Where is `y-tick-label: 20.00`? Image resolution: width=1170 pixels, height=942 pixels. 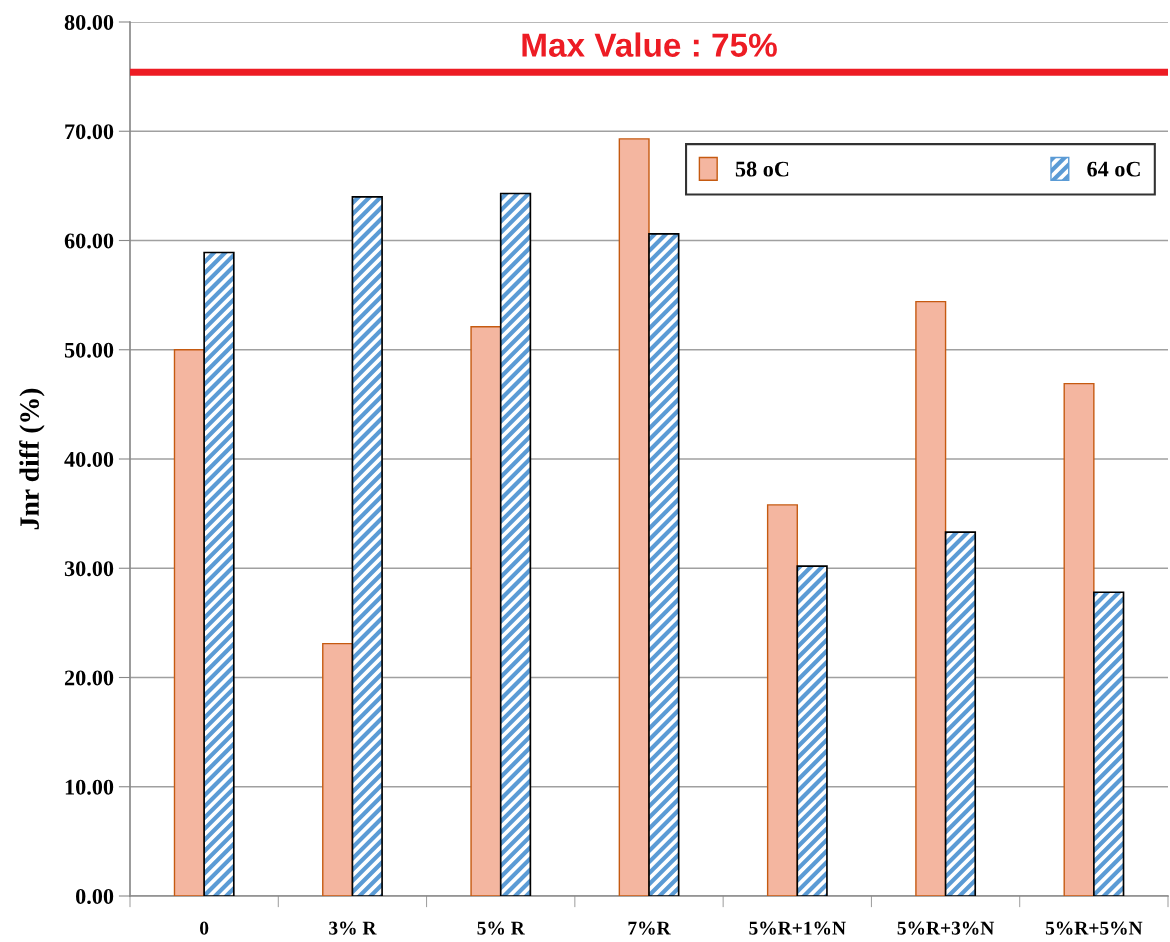 y-tick-label: 20.00 is located at coordinates (89, 678).